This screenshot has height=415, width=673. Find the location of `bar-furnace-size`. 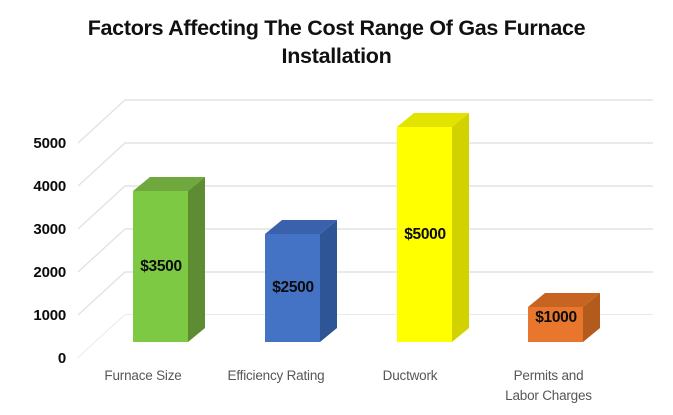

bar-furnace-size is located at coordinates (169, 259).